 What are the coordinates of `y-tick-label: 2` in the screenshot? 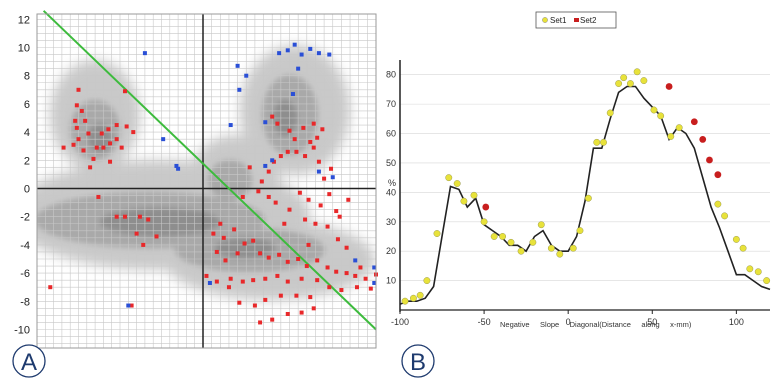 It's located at (27, 161).